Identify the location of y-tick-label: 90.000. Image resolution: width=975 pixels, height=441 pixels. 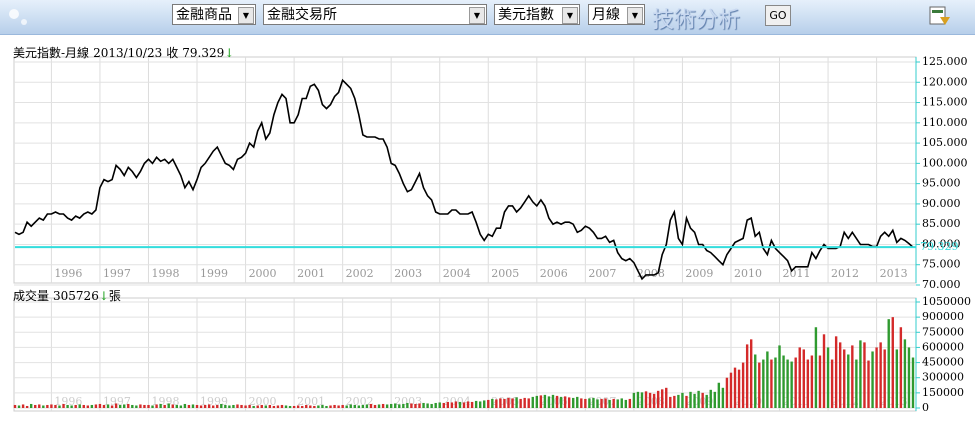
(941, 203).